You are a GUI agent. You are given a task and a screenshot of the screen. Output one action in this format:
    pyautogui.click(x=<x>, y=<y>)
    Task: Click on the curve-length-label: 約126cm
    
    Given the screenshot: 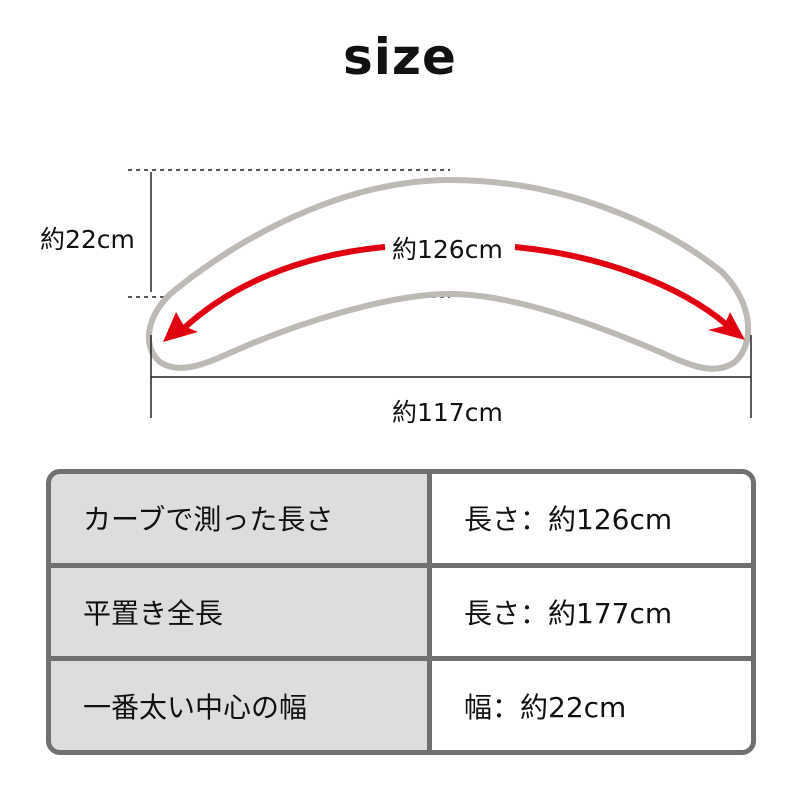 What is the action you would take?
    pyautogui.click(x=447, y=249)
    